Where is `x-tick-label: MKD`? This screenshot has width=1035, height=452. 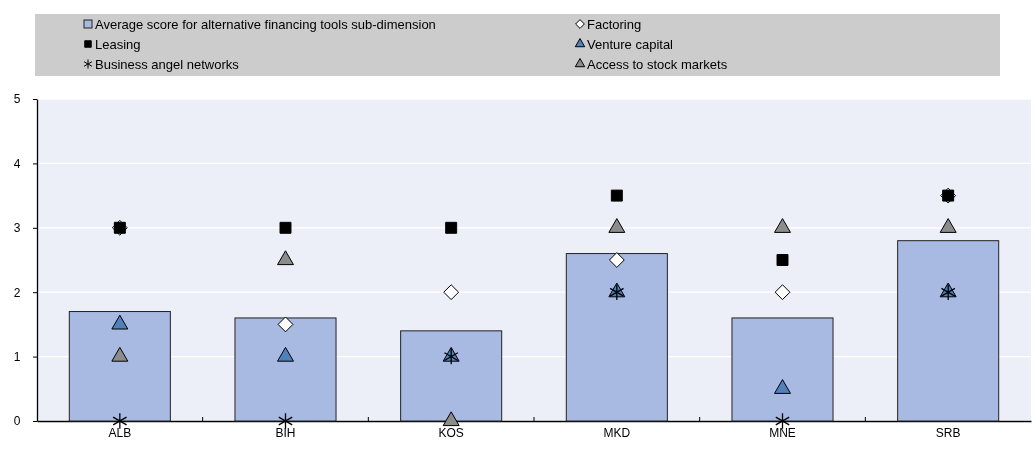
x-tick-label: MKD is located at coordinates (617, 433).